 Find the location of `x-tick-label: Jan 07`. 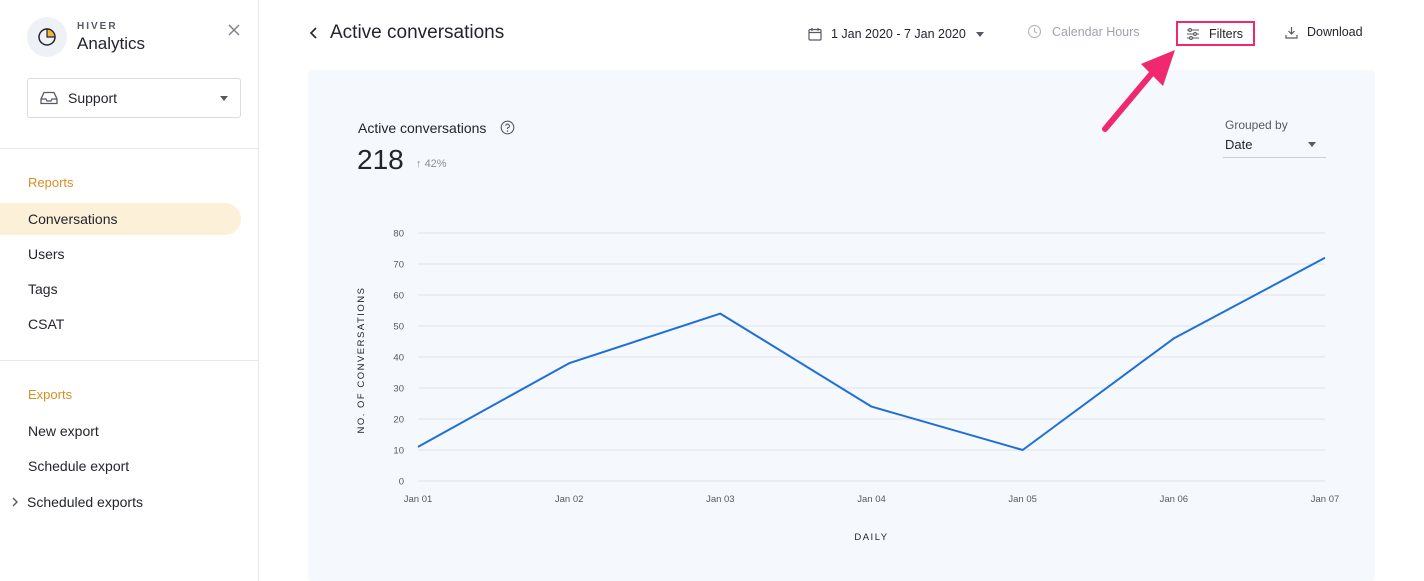

x-tick-label: Jan 07 is located at coordinates (1325, 499).